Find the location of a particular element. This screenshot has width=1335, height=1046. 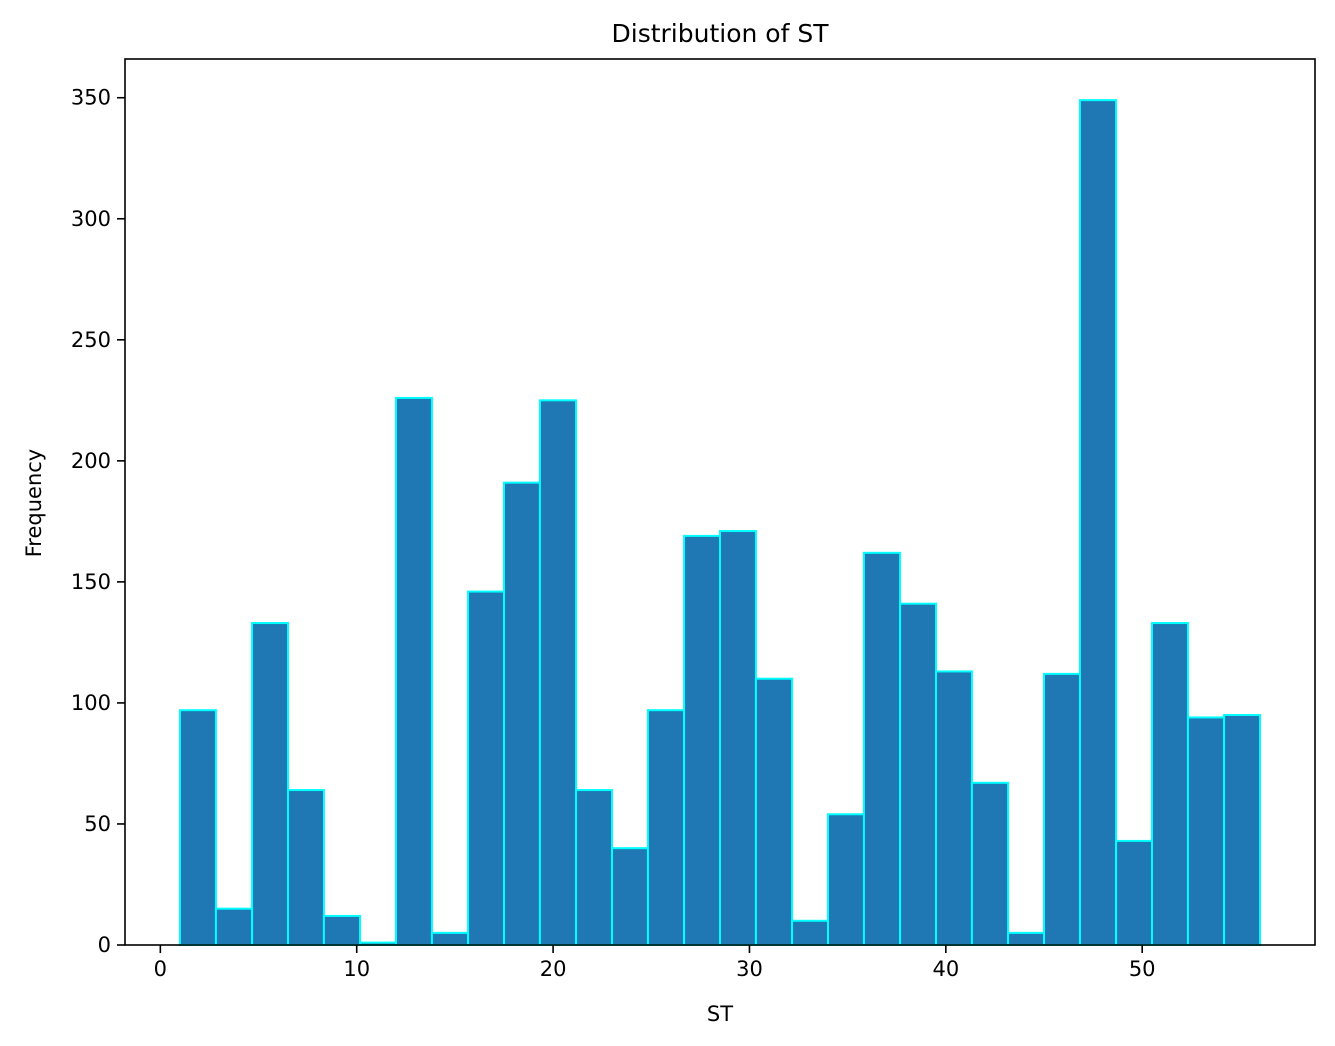

y-axis-label: Frequency is located at coordinates (34, 503).